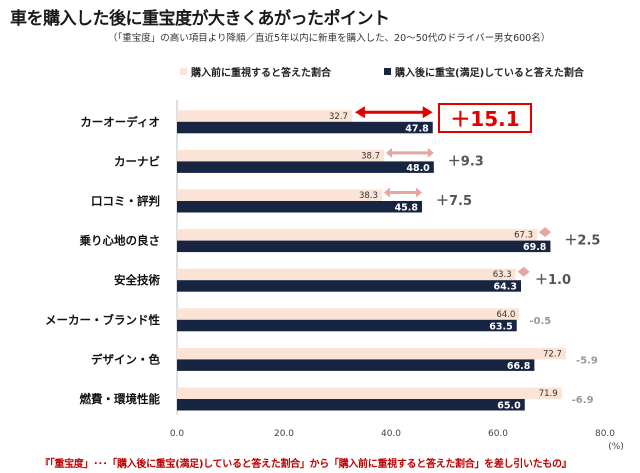  What do you see at coordinates (489, 73) in the screenshot?
I see `legend-label-after: 購入後に重宝(満足)していると答えた割合` at bounding box center [489, 73].